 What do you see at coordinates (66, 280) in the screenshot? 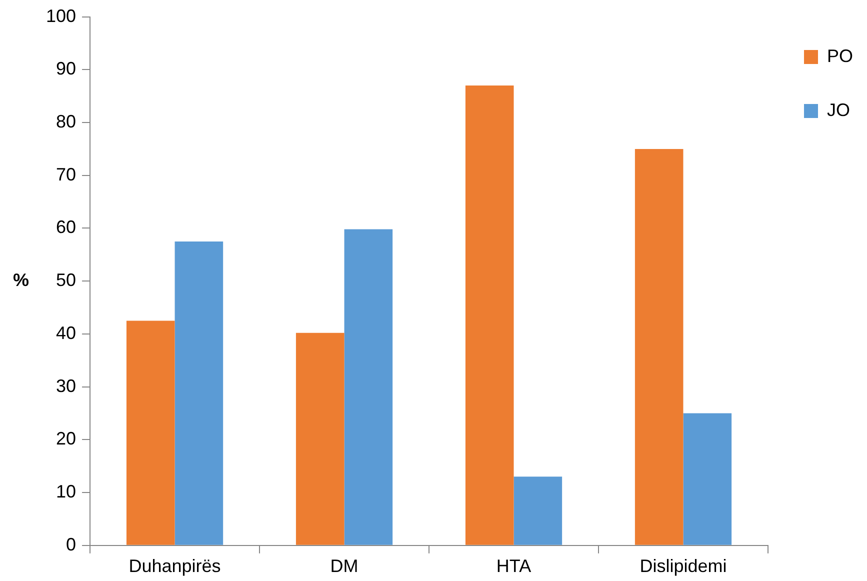
I see `y-tick-label: 50` at bounding box center [66, 280].